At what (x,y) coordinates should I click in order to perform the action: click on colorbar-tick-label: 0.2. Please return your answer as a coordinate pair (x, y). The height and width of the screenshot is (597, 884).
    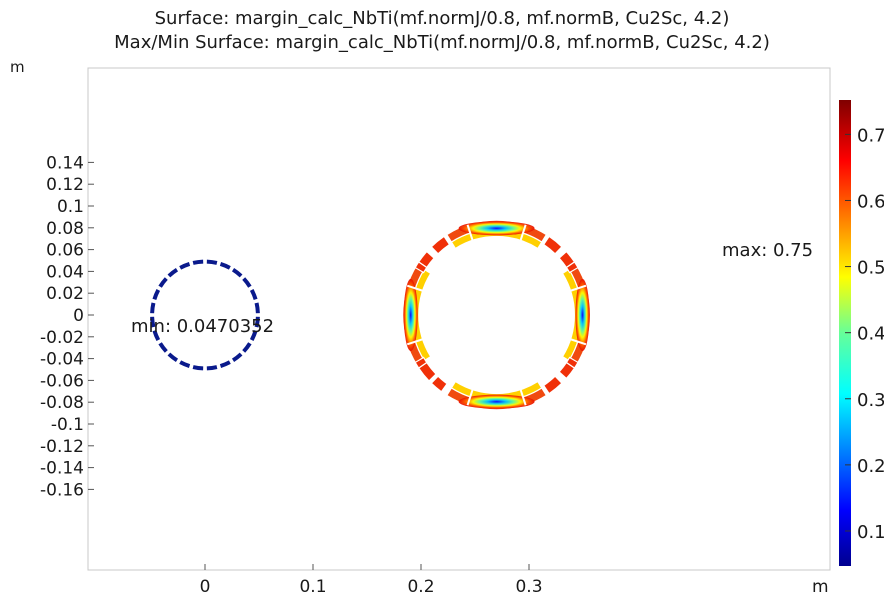
    Looking at the image, I should click on (870, 466).